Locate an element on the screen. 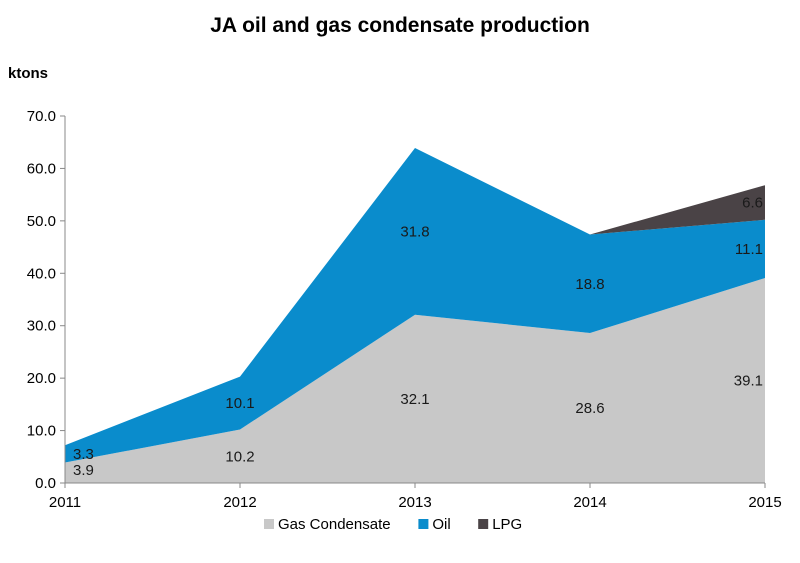 The image size is (800, 563). legend-label: Oil is located at coordinates (441, 524).